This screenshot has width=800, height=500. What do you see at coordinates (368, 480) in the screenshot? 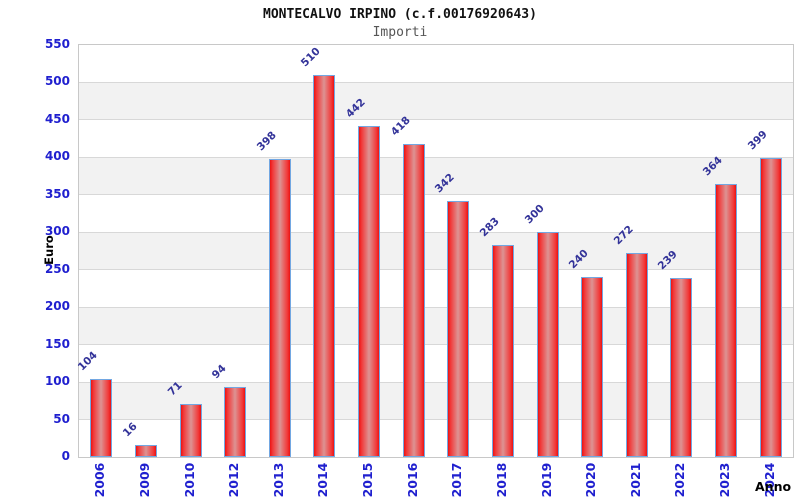
I see `x-tick-label: 2015` at bounding box center [368, 480].